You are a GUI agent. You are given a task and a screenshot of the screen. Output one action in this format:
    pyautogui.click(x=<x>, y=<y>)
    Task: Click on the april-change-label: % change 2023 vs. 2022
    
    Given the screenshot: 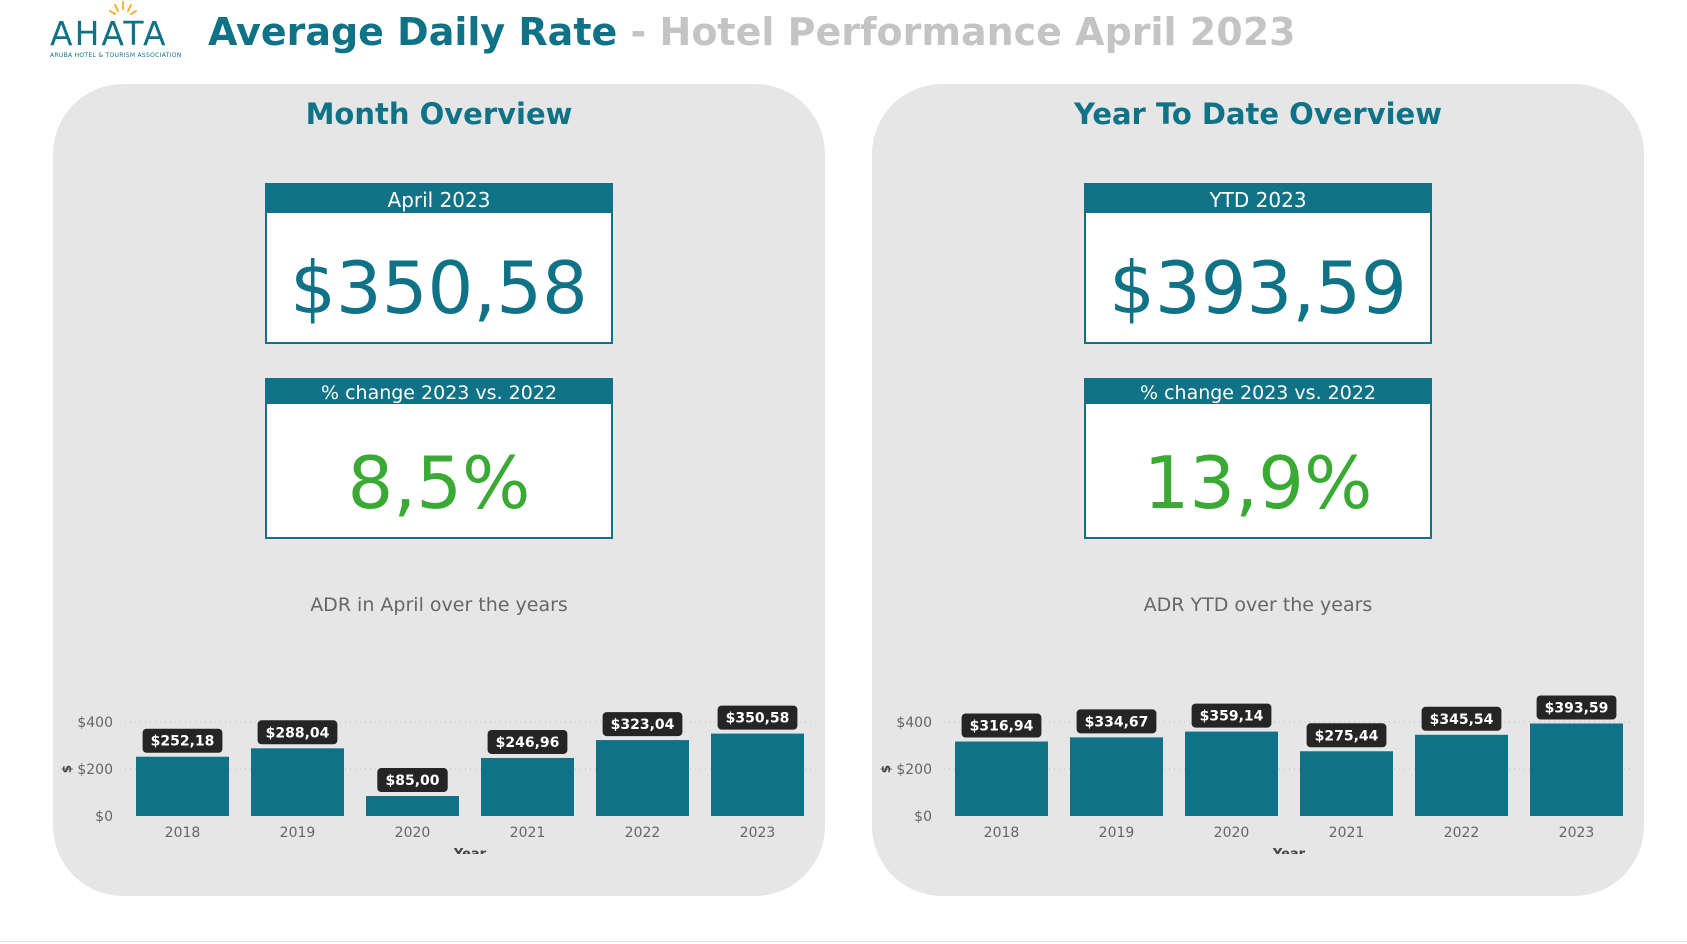 What is the action you would take?
    pyautogui.click(x=439, y=392)
    